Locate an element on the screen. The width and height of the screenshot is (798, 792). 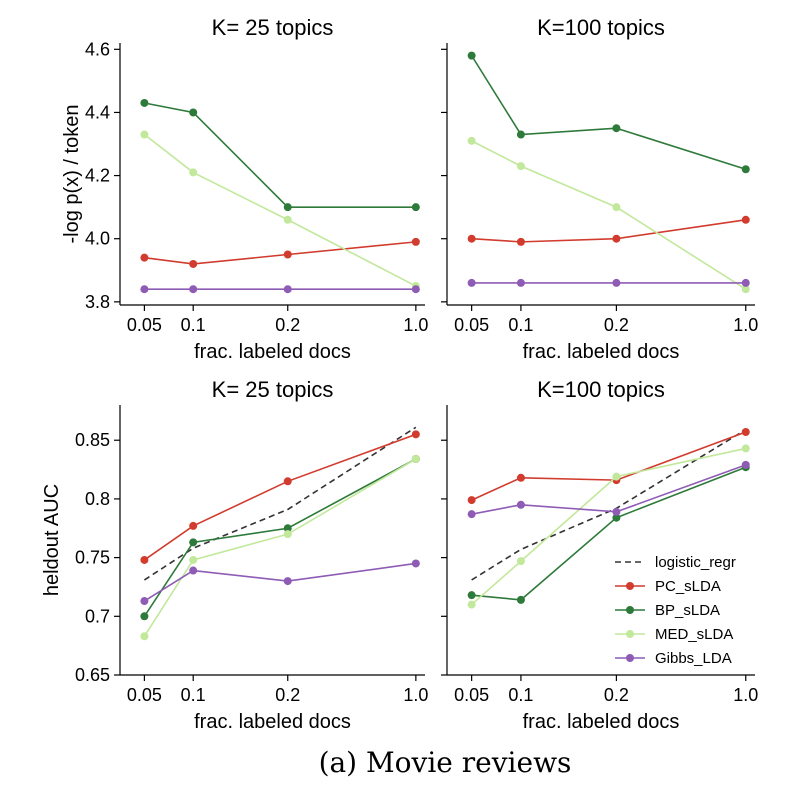
y-tick-label: 0.7 is located at coordinates (97, 616).